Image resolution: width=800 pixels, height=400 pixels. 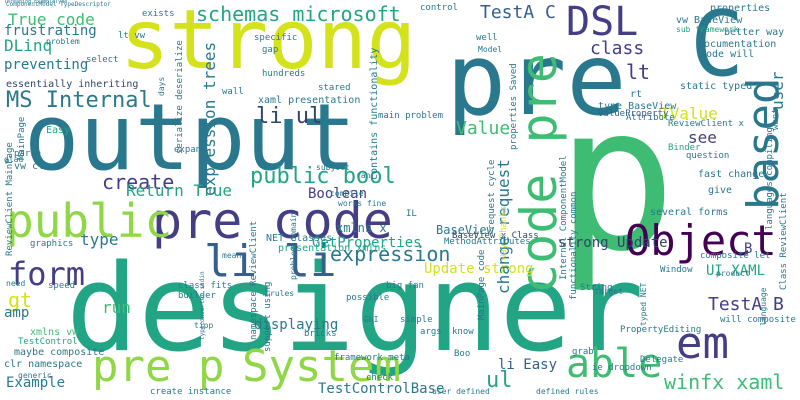 What do you see at coordinates (138, 182) in the screenshot?
I see `word-create: create` at bounding box center [138, 182].